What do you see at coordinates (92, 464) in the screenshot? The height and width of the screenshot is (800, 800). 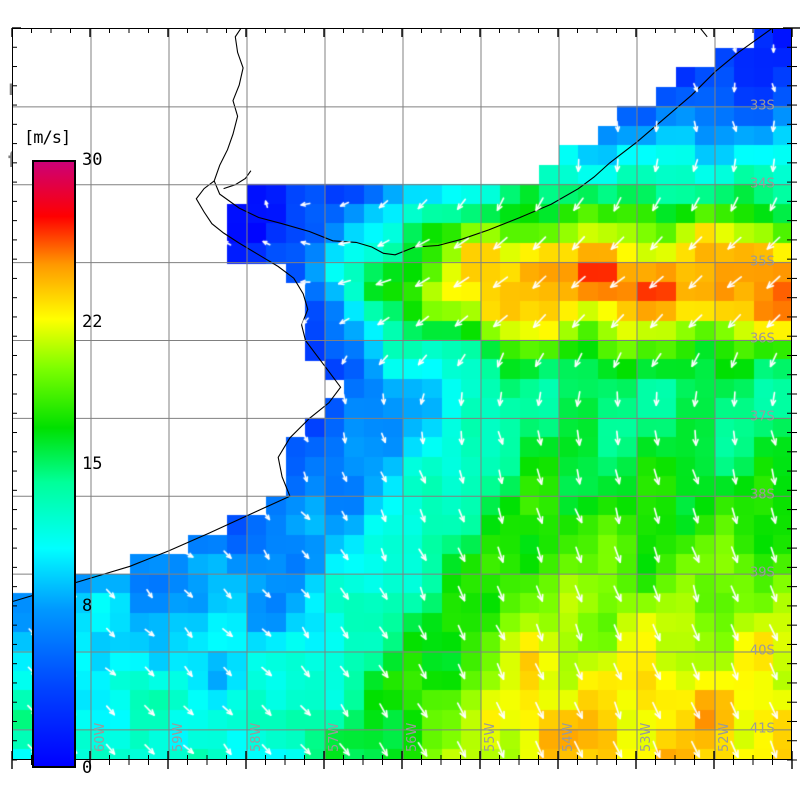 I see `colorbar-tick-15: 15` at bounding box center [92, 464].